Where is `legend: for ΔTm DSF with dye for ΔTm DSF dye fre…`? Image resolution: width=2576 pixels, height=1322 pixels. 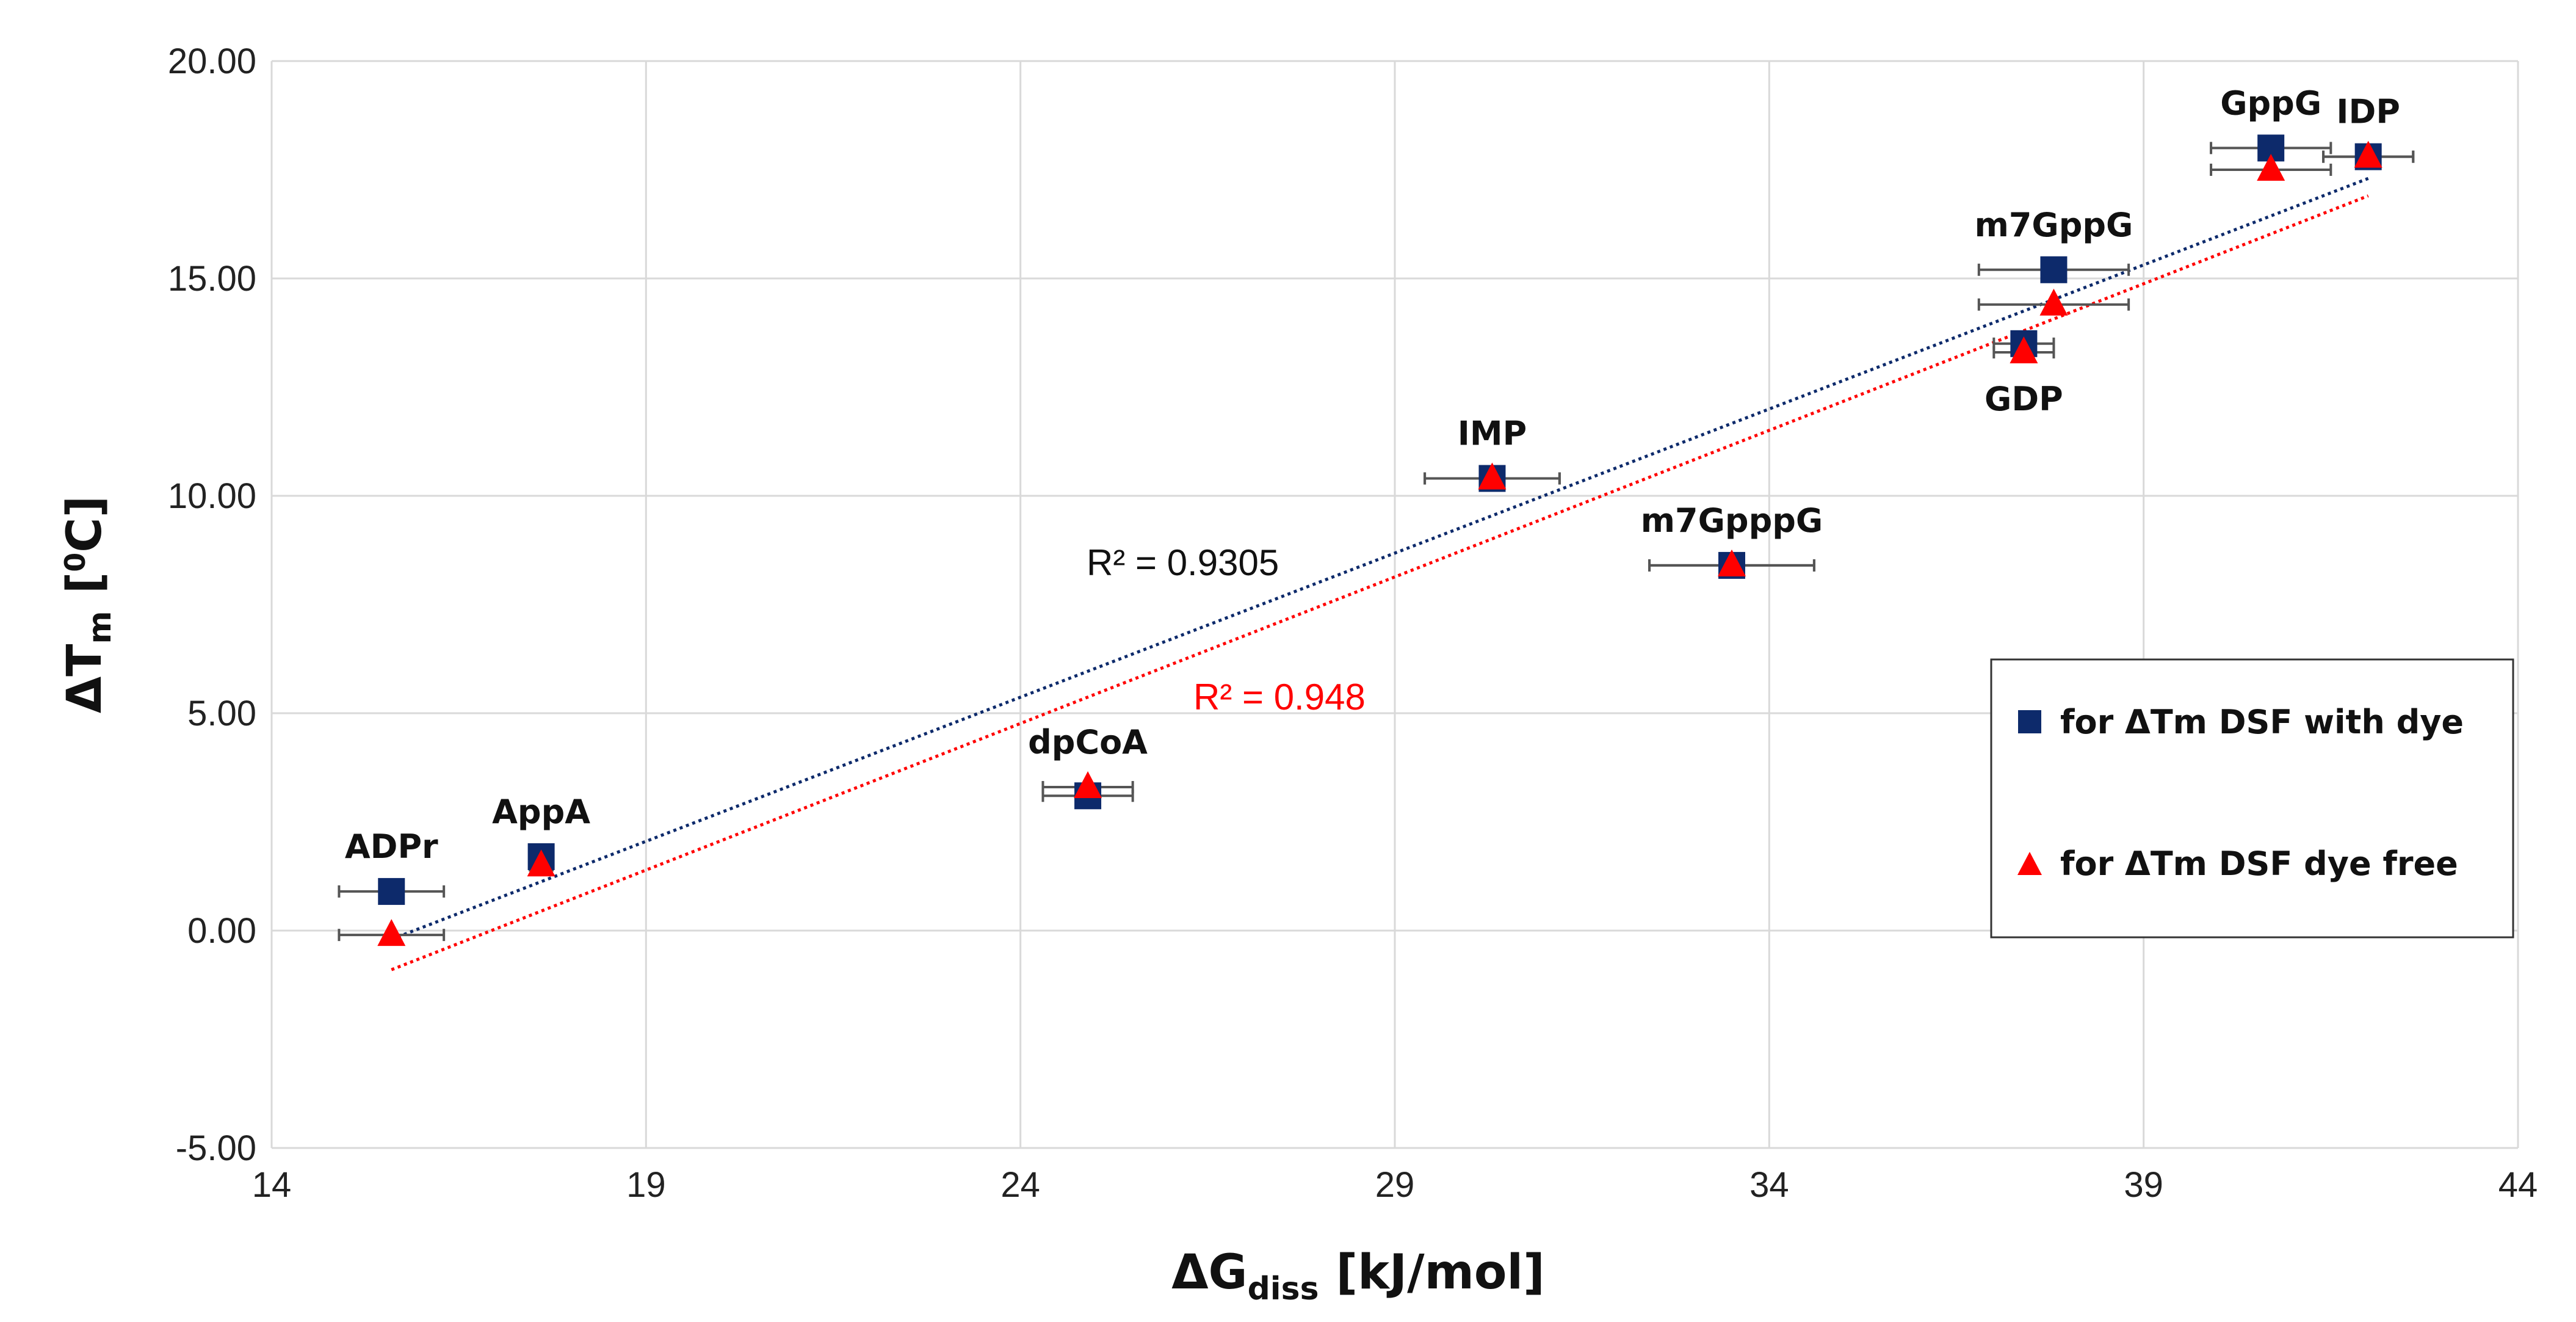 legend: for ΔTm DSF with dye for ΔTm DSF dye fre… is located at coordinates (2252, 798).